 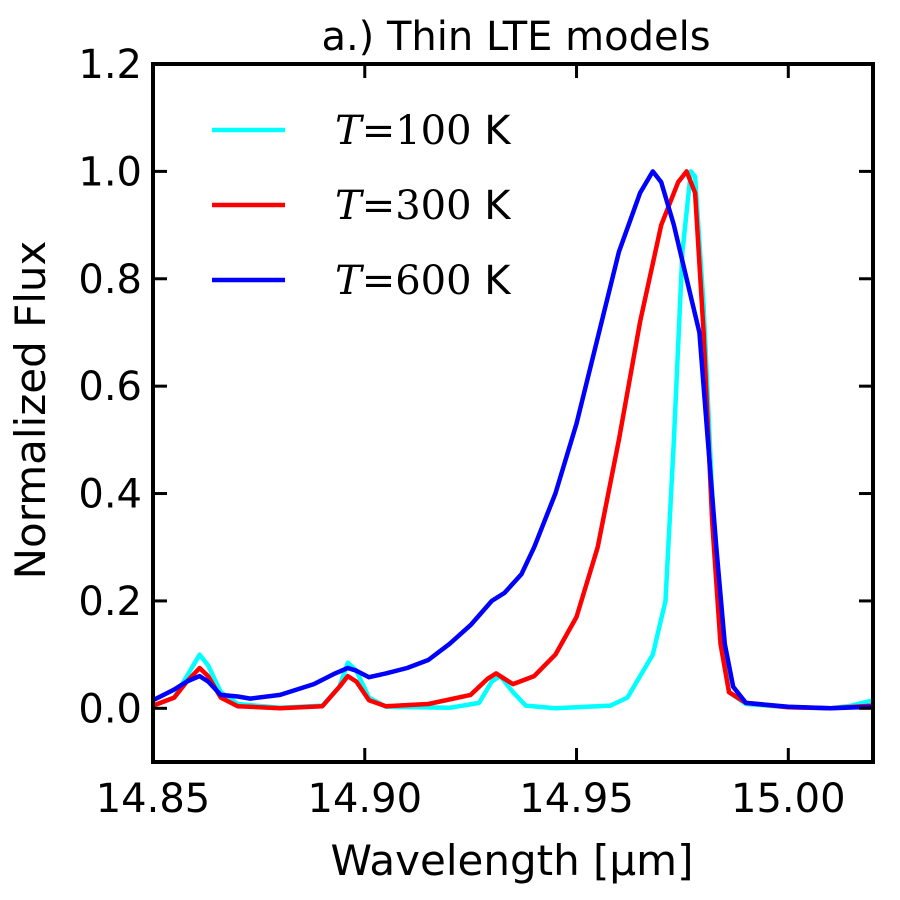 I want to click on legend-item: T=100 K, so click(x=362, y=131).